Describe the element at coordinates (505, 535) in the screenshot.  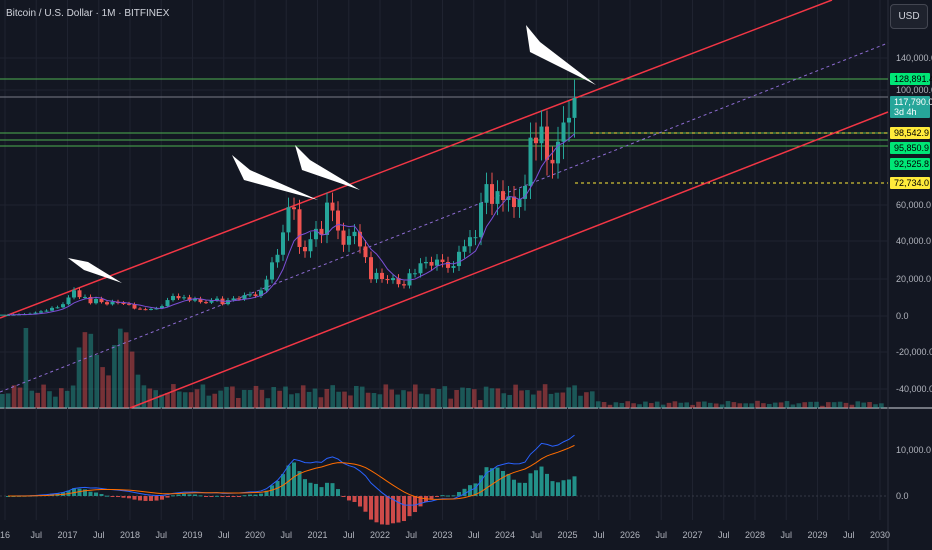
I see `x-tick-label: 2024` at that location.